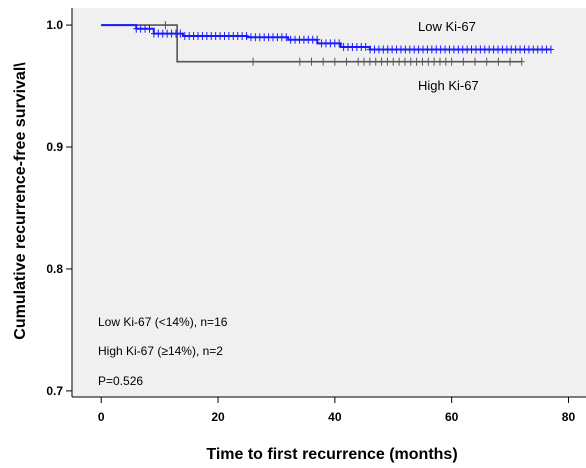 This screenshot has height=468, width=586. I want to click on y-tick-label: 0.8, so click(54, 269).